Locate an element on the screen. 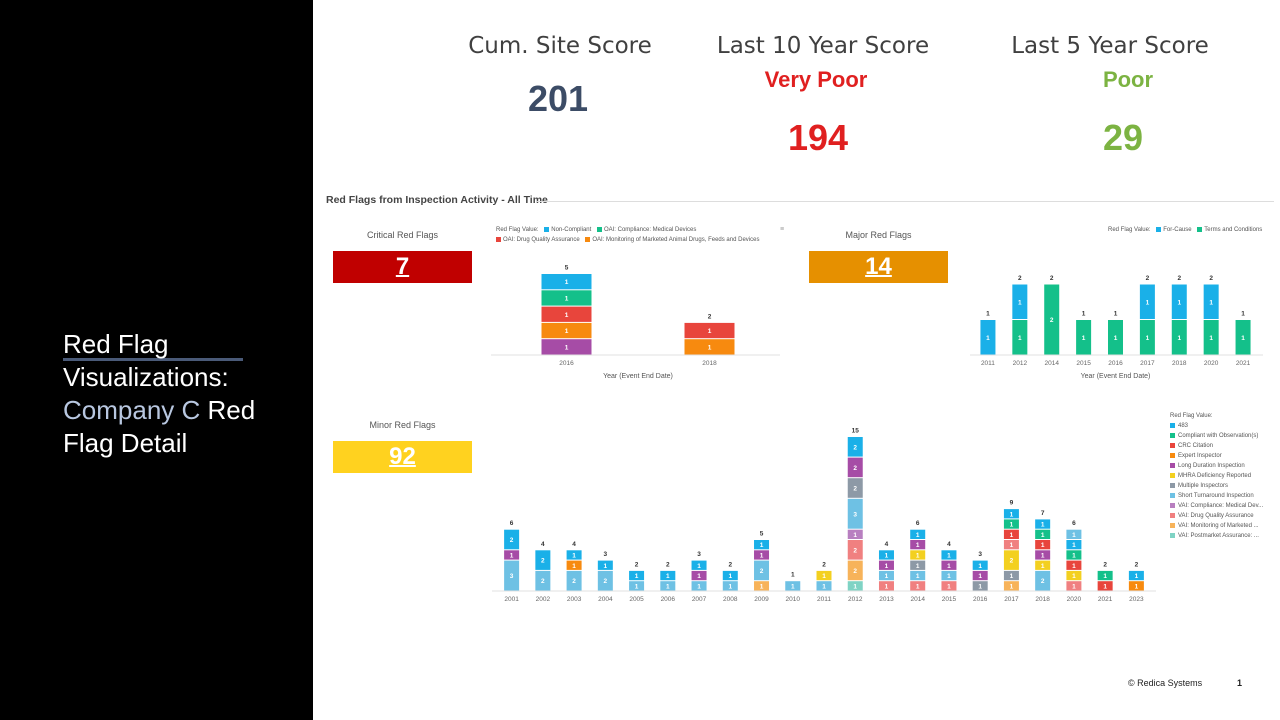  legend-item: Compliant with Observation(s) is located at coordinates (1216, 438).